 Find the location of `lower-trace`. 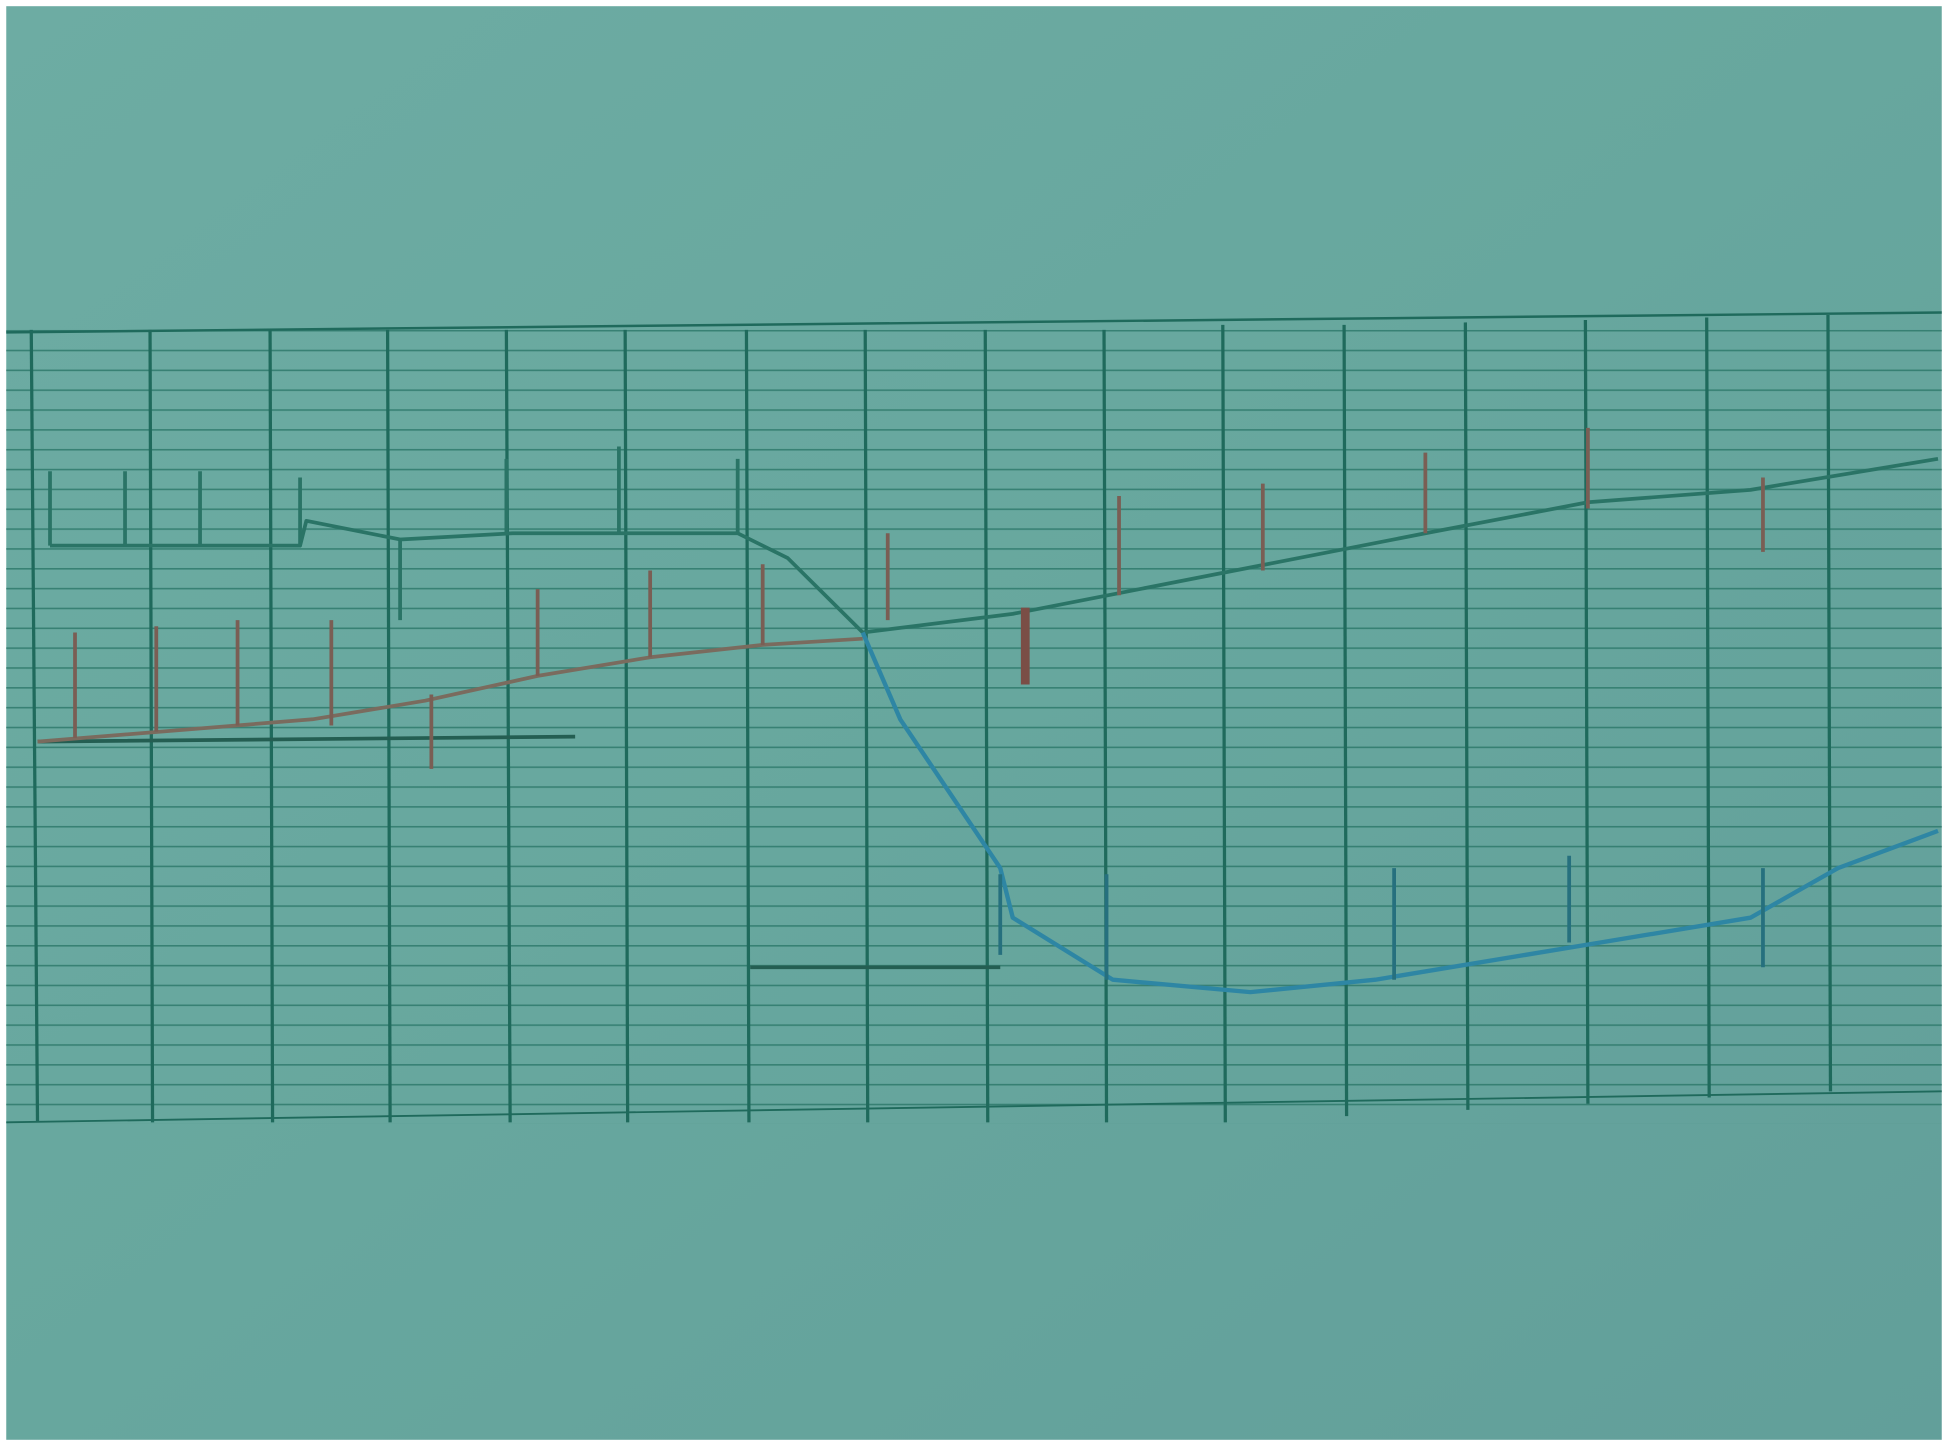

lower-trace is located at coordinates (1399, 813).